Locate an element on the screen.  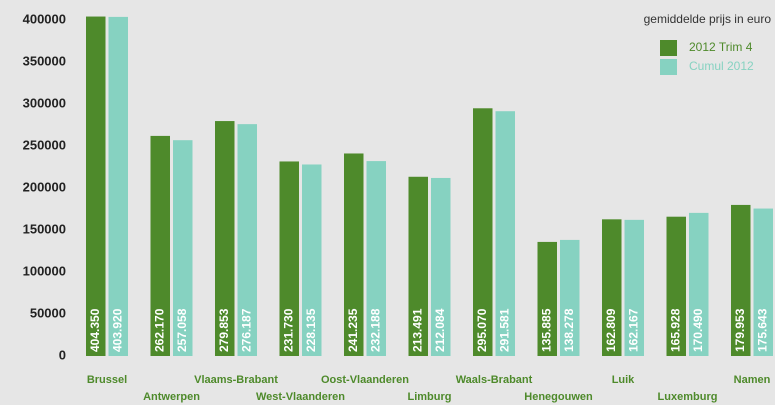
legend-label: Cumul 2012 is located at coordinates (721, 66).